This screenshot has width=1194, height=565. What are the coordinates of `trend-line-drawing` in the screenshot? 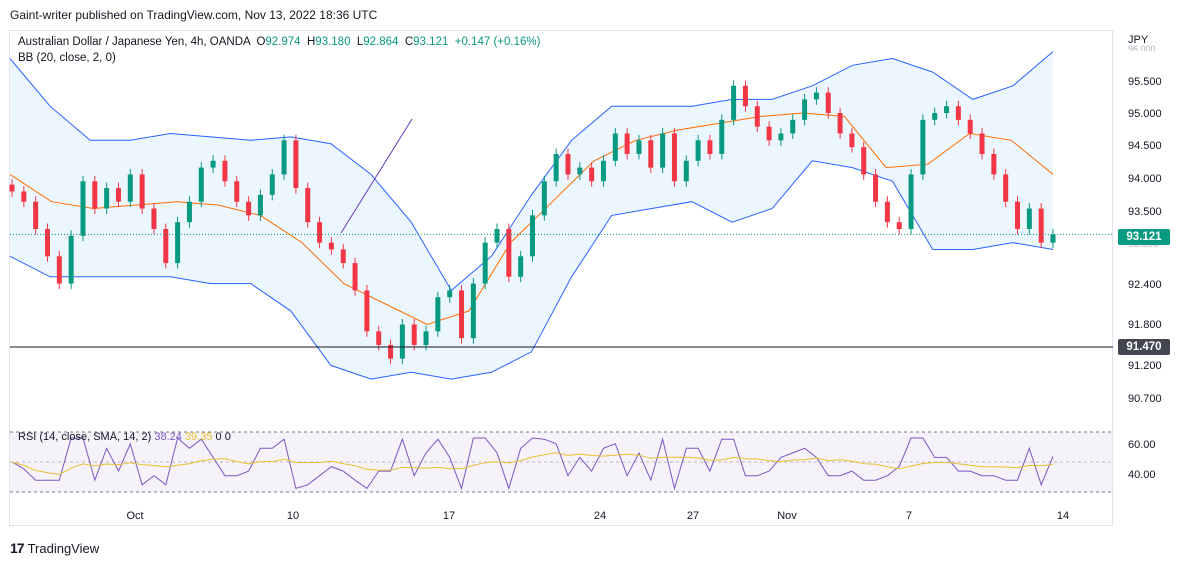 It's located at (376, 176).